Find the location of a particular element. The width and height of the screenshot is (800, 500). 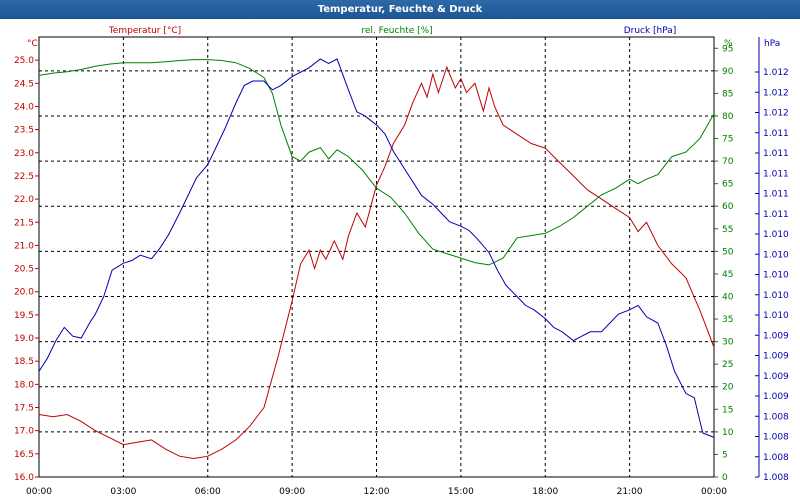

temperature-tick-label: 22.5 is located at coordinates (24, 177).